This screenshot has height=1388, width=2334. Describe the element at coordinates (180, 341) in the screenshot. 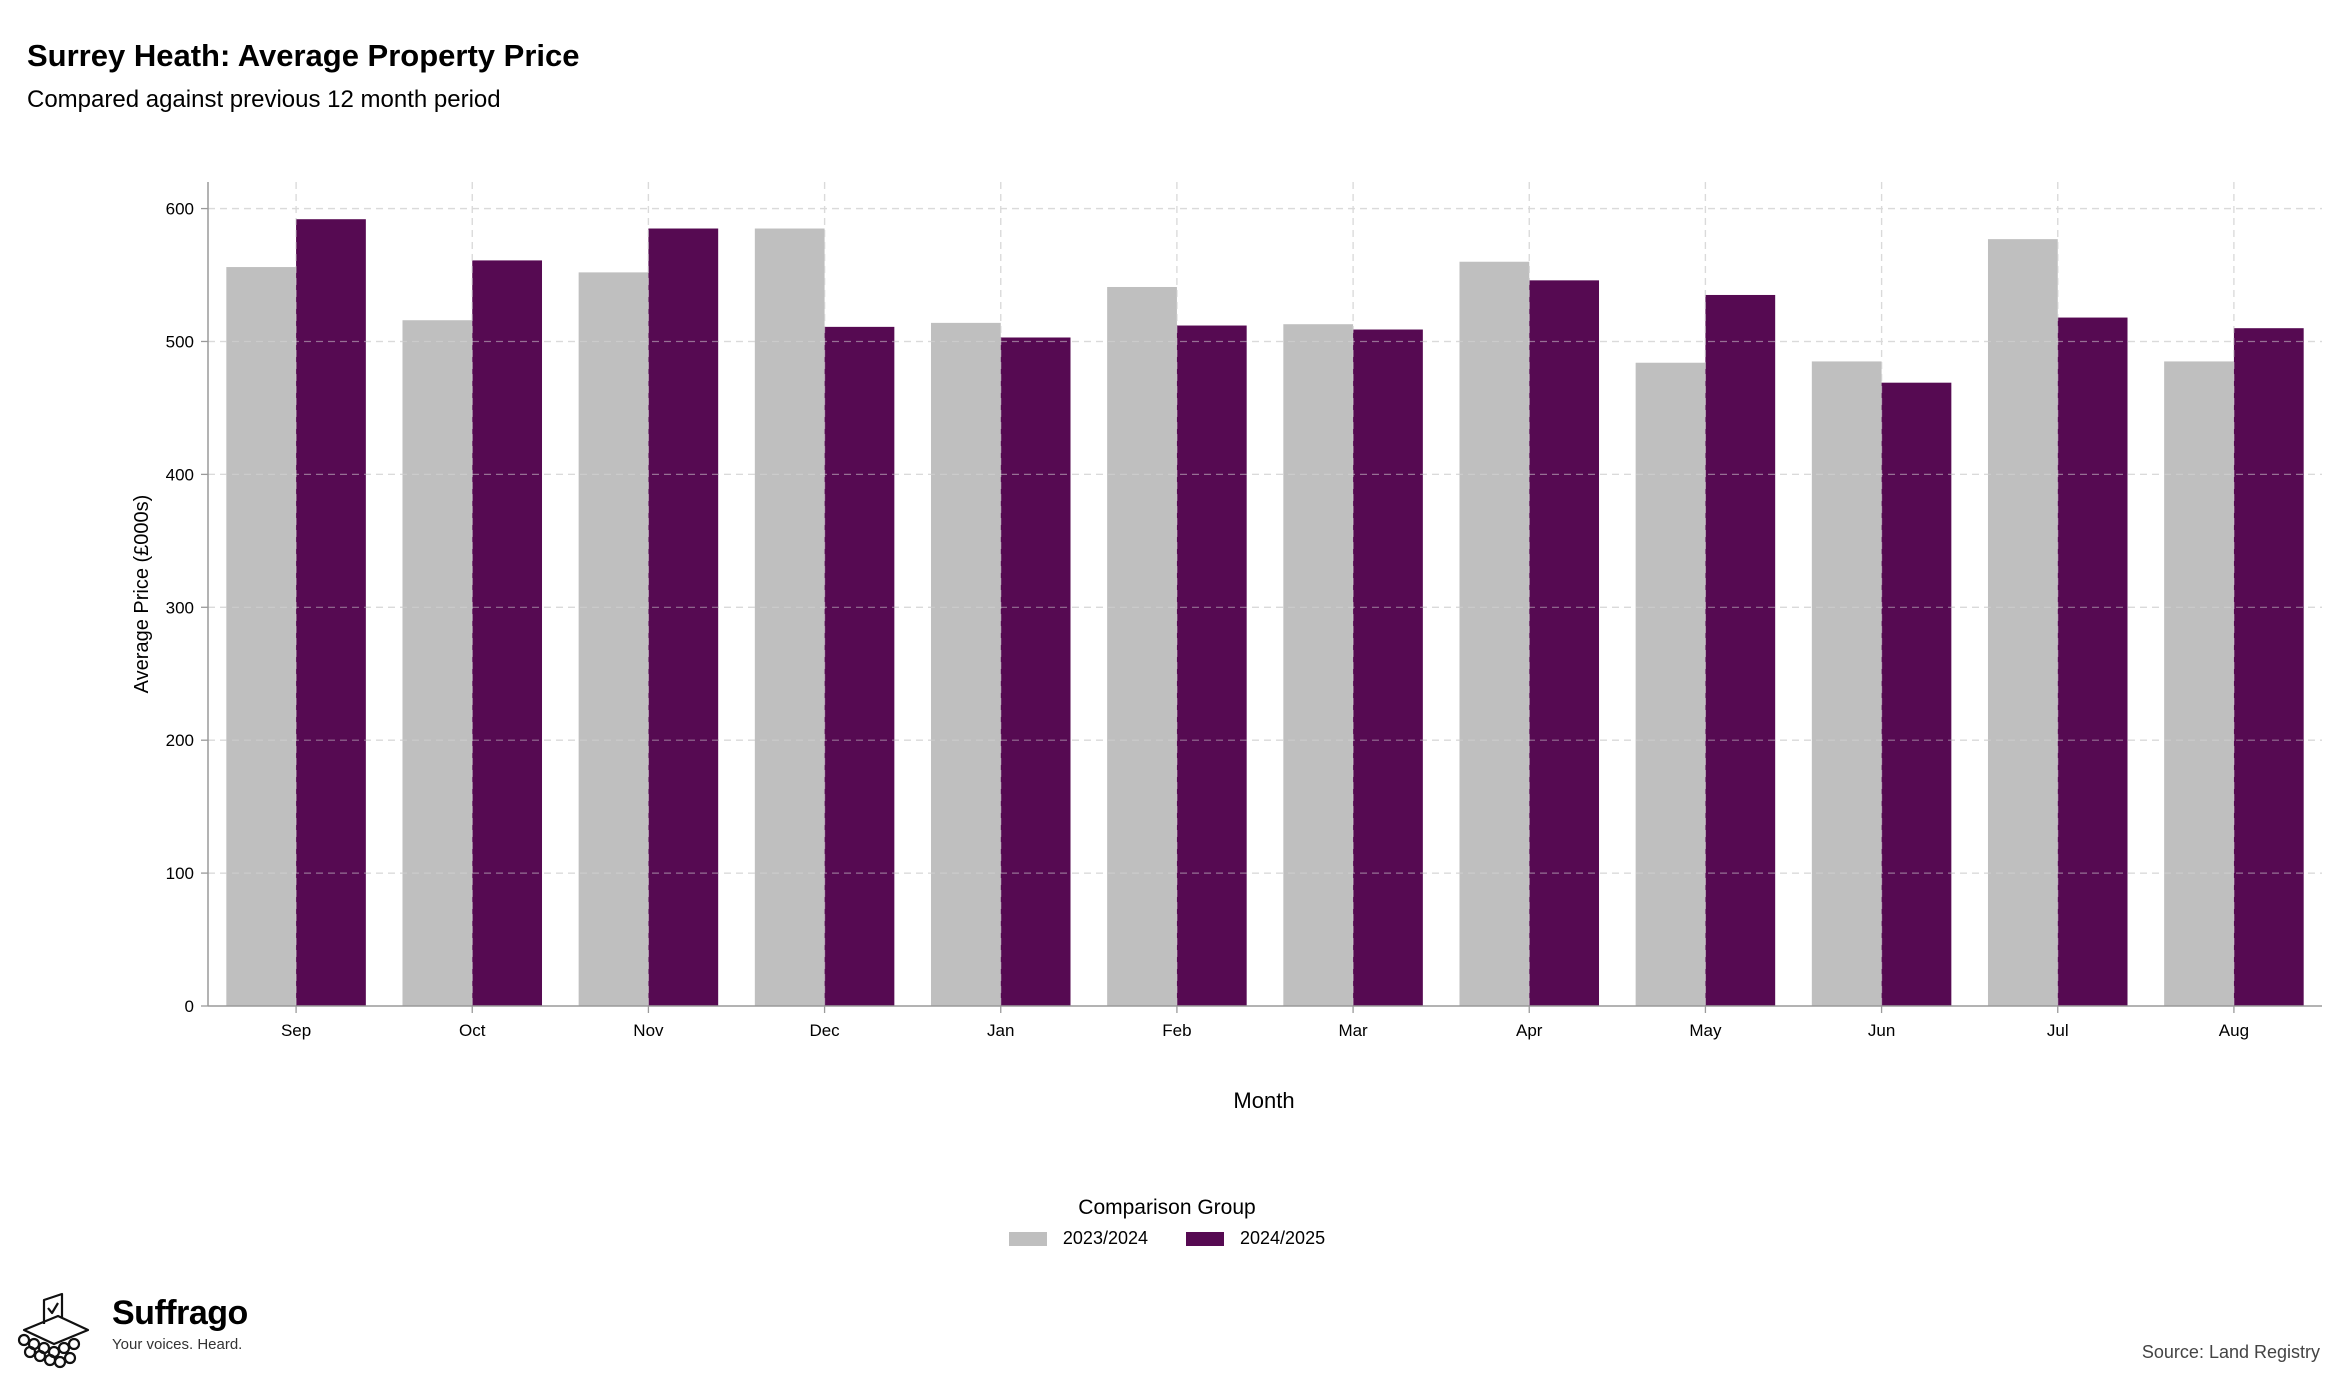

I see `y-tick-label: 500` at that location.